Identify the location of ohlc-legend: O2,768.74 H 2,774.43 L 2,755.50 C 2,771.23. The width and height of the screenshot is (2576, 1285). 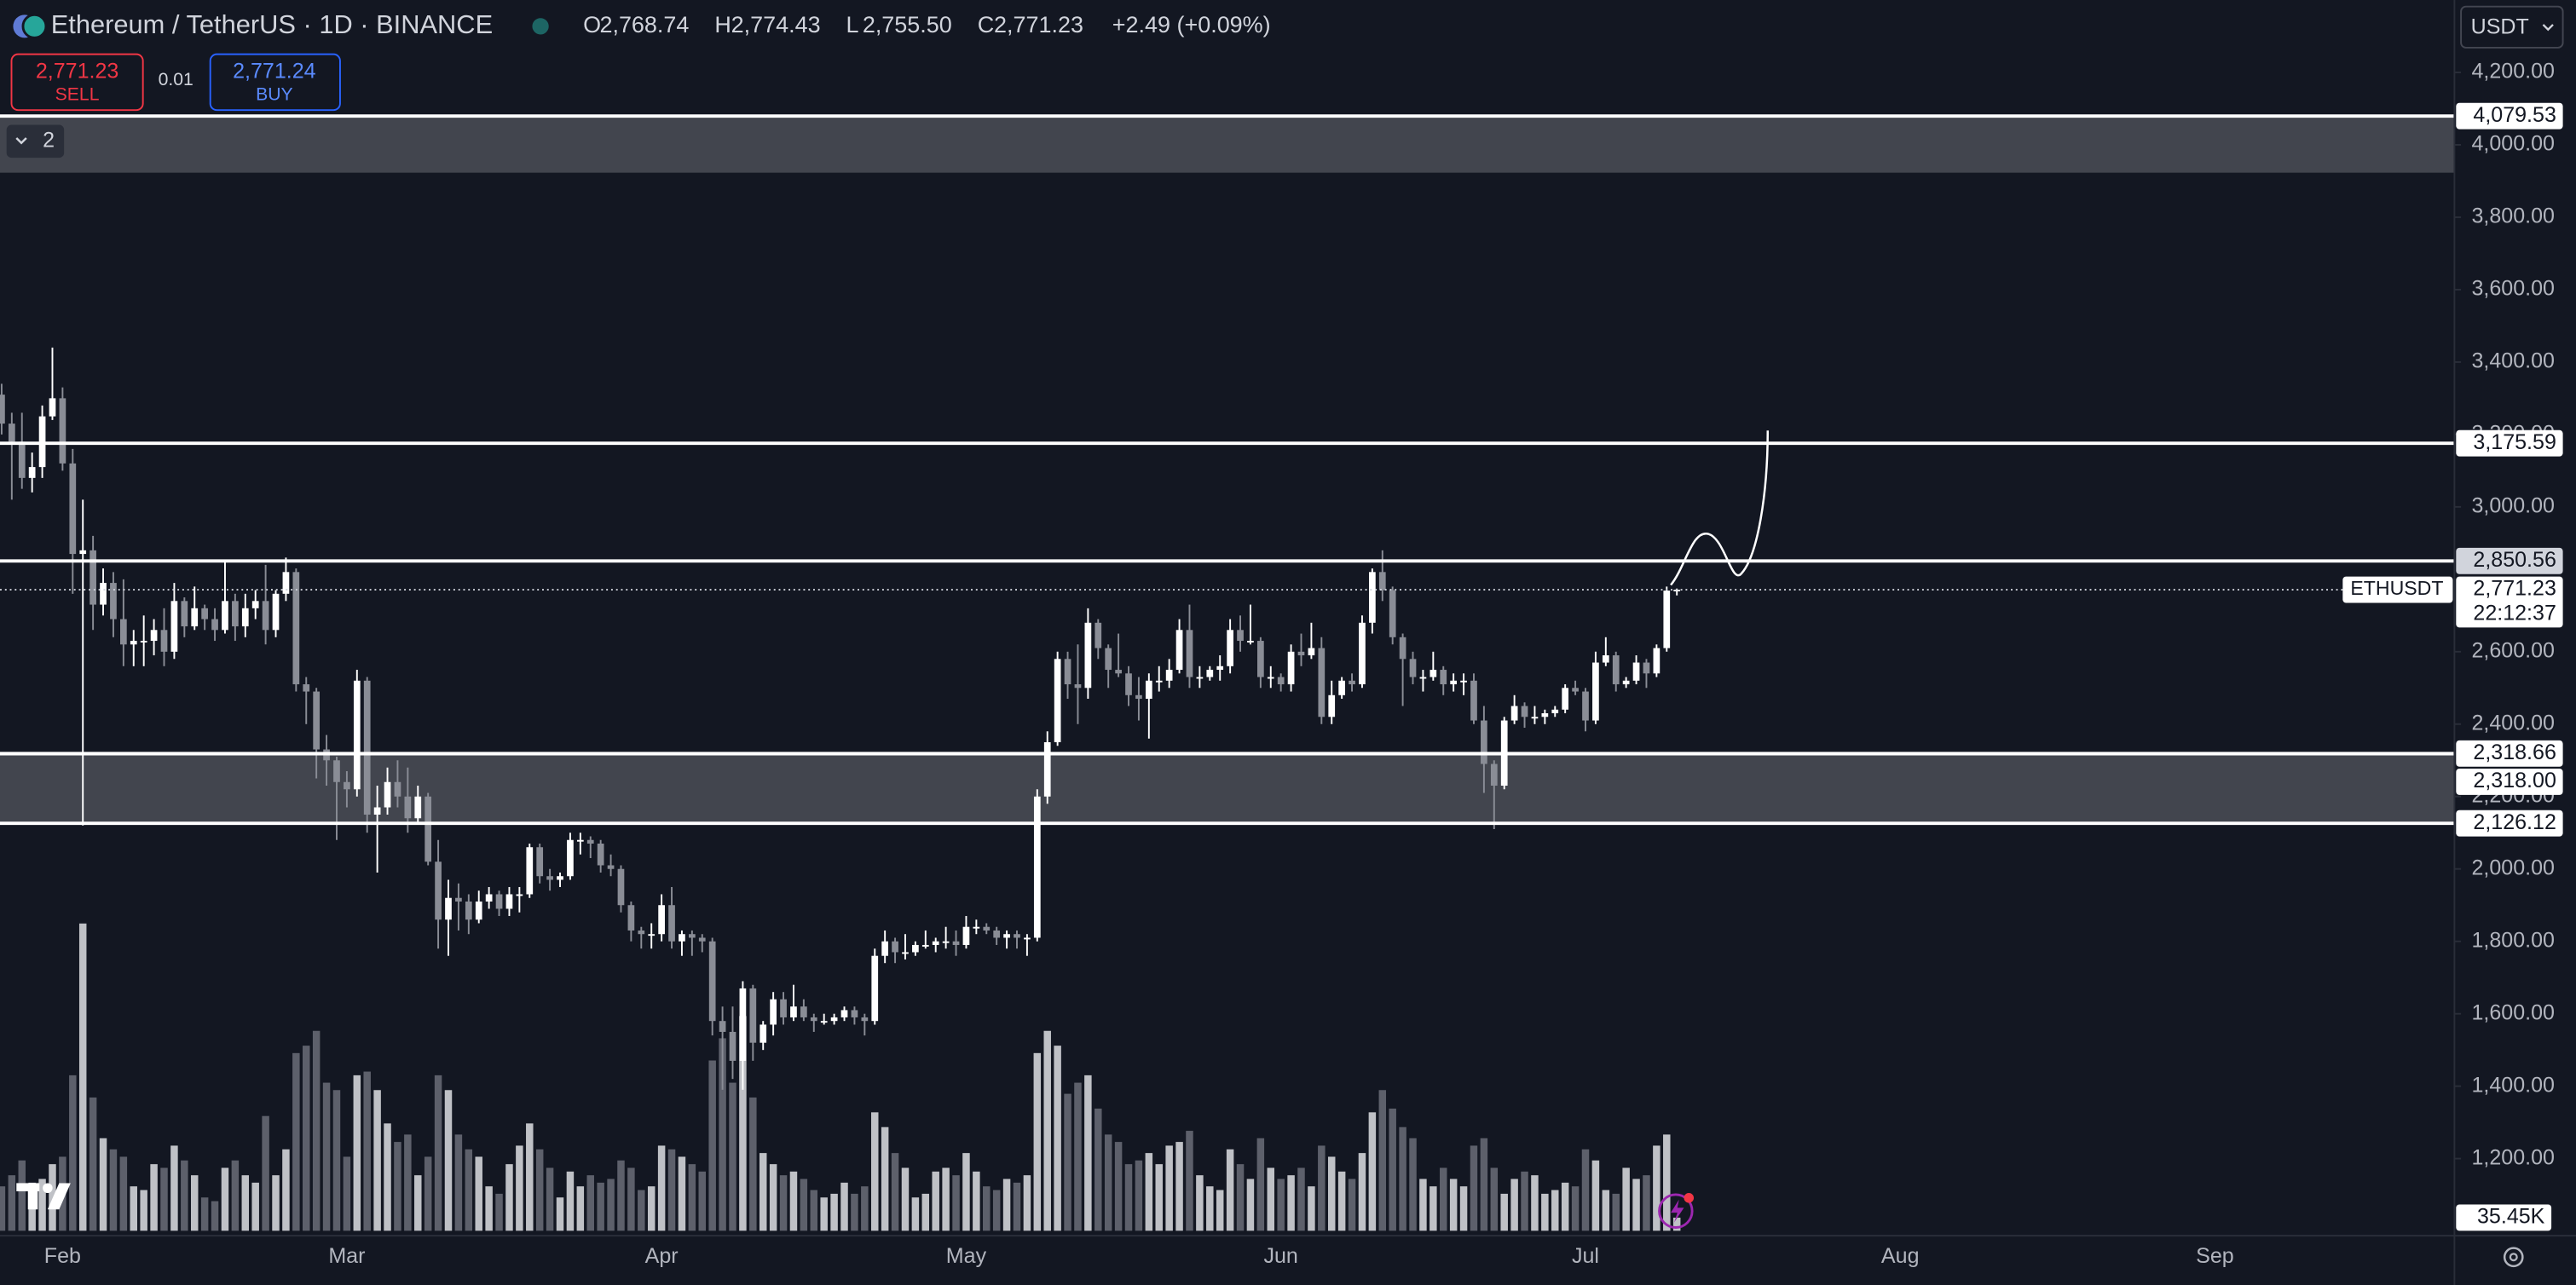
(833, 24).